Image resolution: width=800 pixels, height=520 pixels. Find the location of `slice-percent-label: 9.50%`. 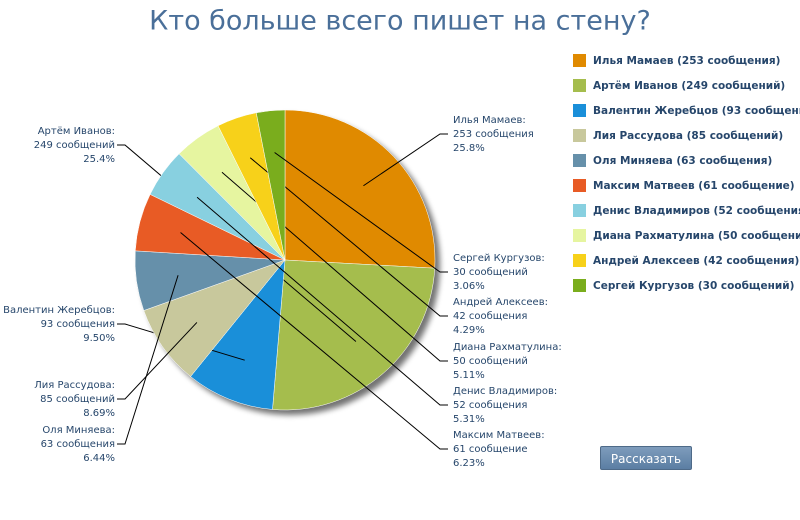

slice-percent-label: 9.50% is located at coordinates (99, 338).